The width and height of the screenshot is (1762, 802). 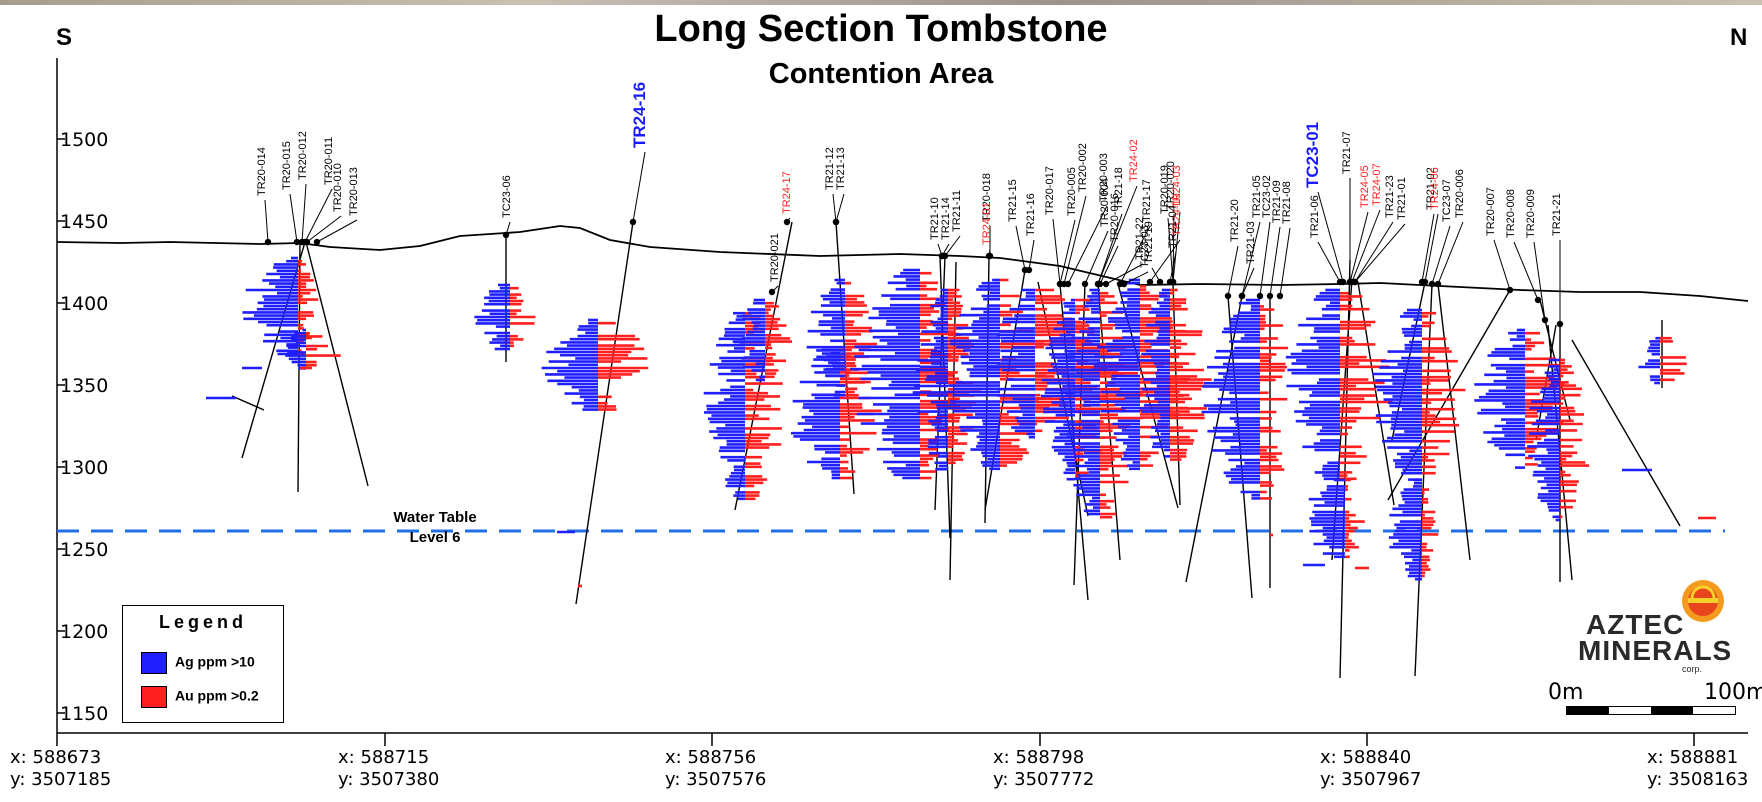 I want to click on water-table-line2: Level 6, so click(x=435, y=537).